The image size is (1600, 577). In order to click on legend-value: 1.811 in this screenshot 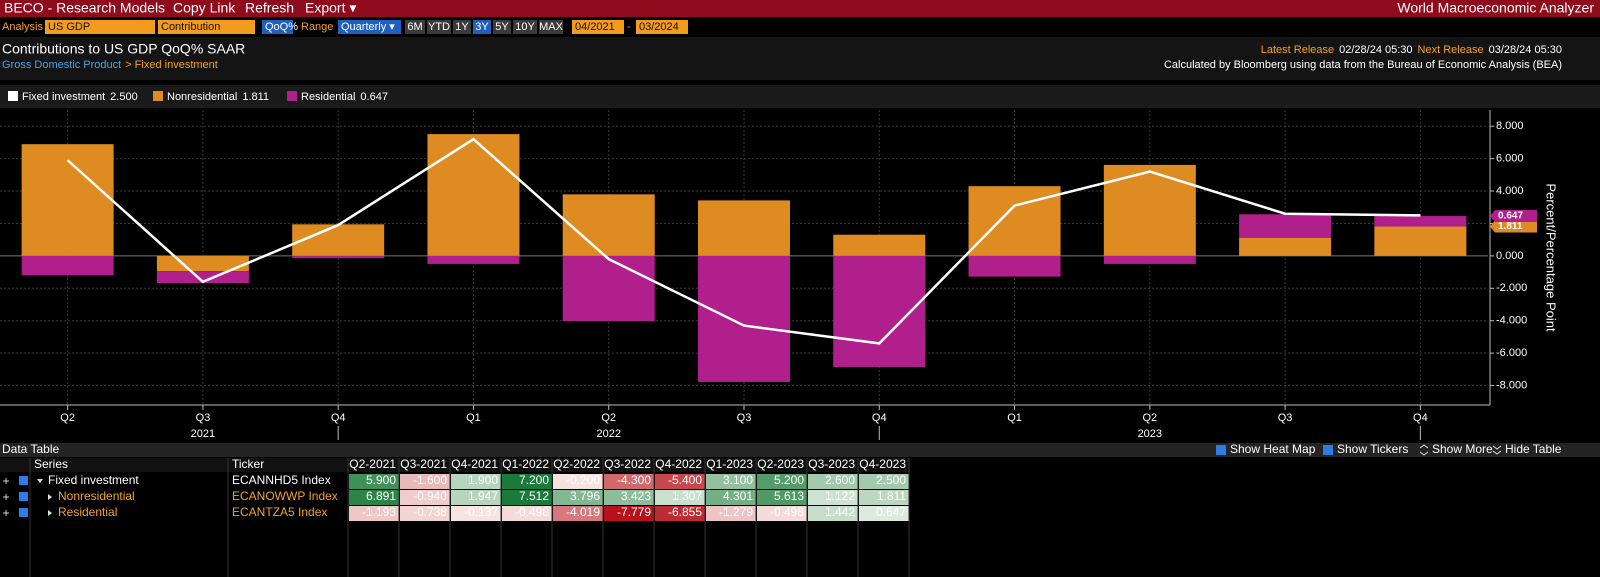, I will do `click(255, 97)`.